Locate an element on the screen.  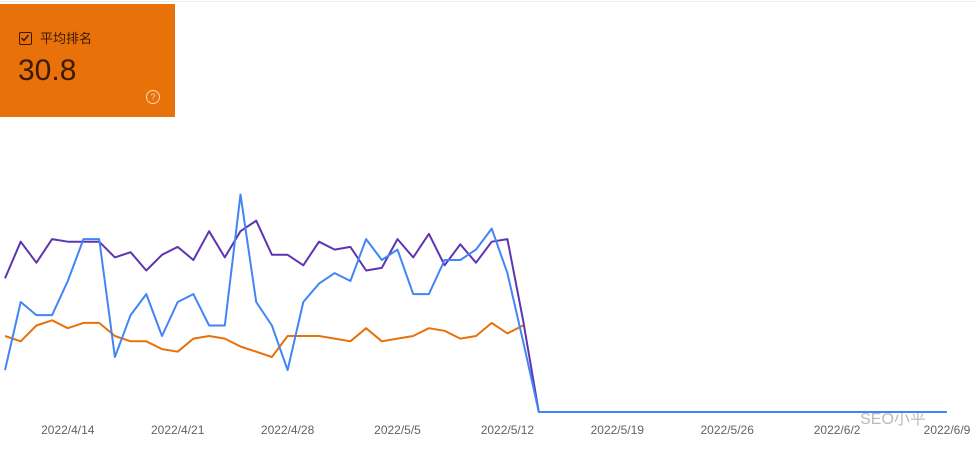
x-tick-label: 2022/5/5 is located at coordinates (397, 430).